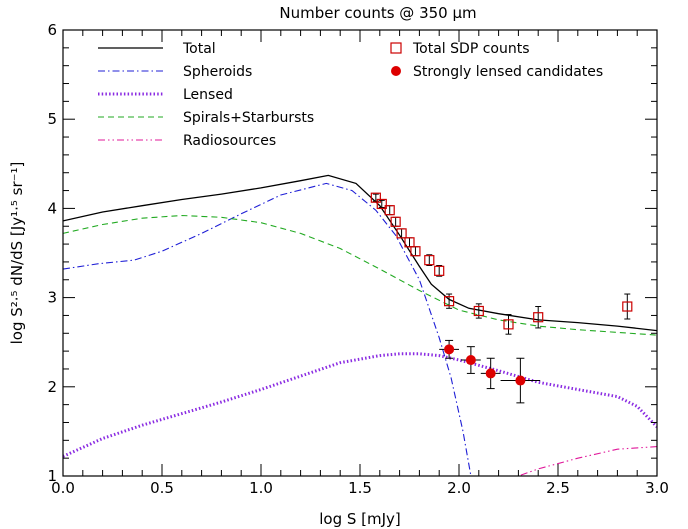 This screenshot has height=529, width=688. What do you see at coordinates (208, 95) in the screenshot?
I see `legend-label: Lensed` at bounding box center [208, 95].